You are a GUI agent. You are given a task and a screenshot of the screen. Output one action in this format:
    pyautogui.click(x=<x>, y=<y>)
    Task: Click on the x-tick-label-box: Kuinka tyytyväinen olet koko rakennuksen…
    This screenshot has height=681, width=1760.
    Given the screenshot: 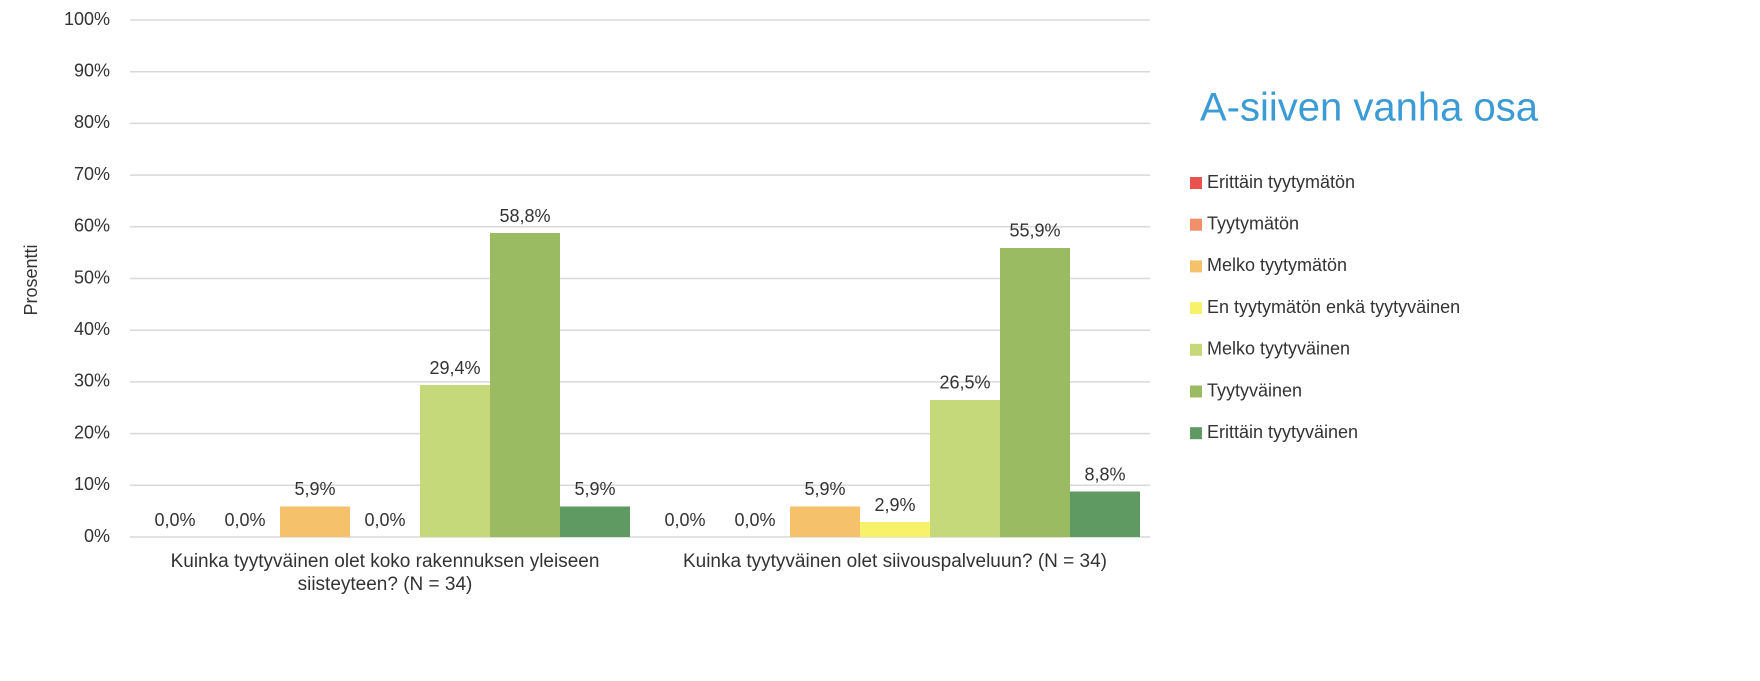 What is the action you would take?
    pyautogui.click(x=385, y=573)
    